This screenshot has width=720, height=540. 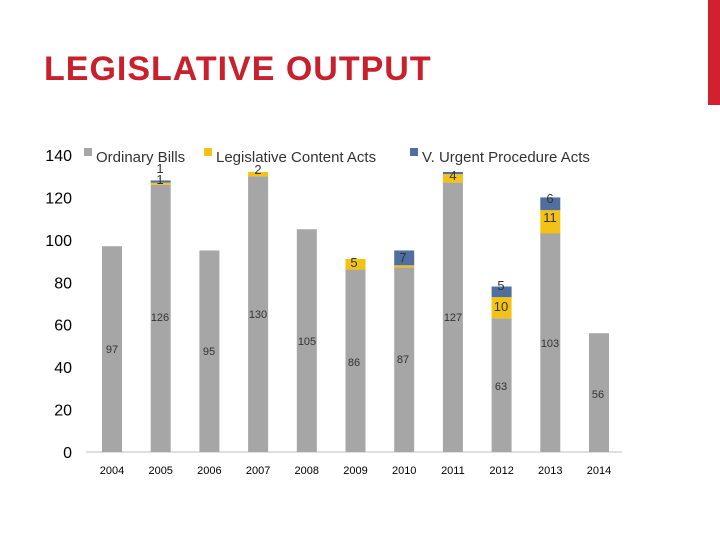 What do you see at coordinates (550, 471) in the screenshot?
I see `x-tick-label: 2013` at bounding box center [550, 471].